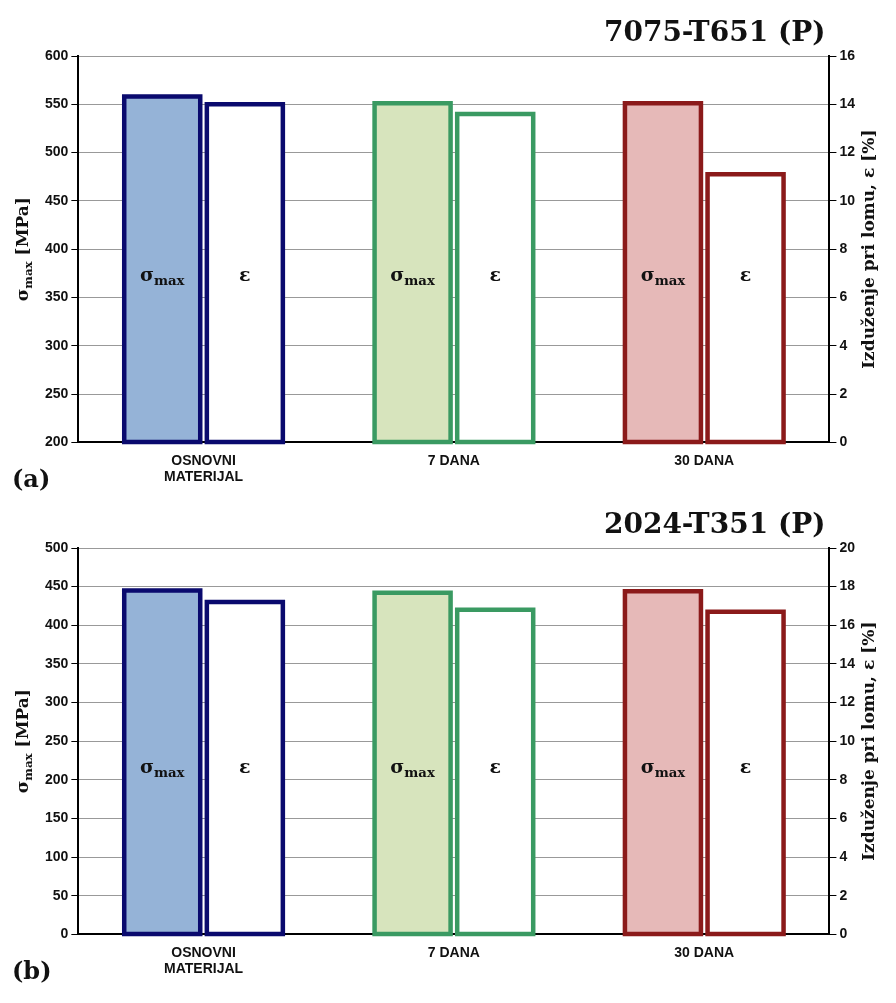 The height and width of the screenshot is (1003, 896). Describe the element at coordinates (847, 585) in the screenshot. I see `y2-tick-label: 18` at that location.